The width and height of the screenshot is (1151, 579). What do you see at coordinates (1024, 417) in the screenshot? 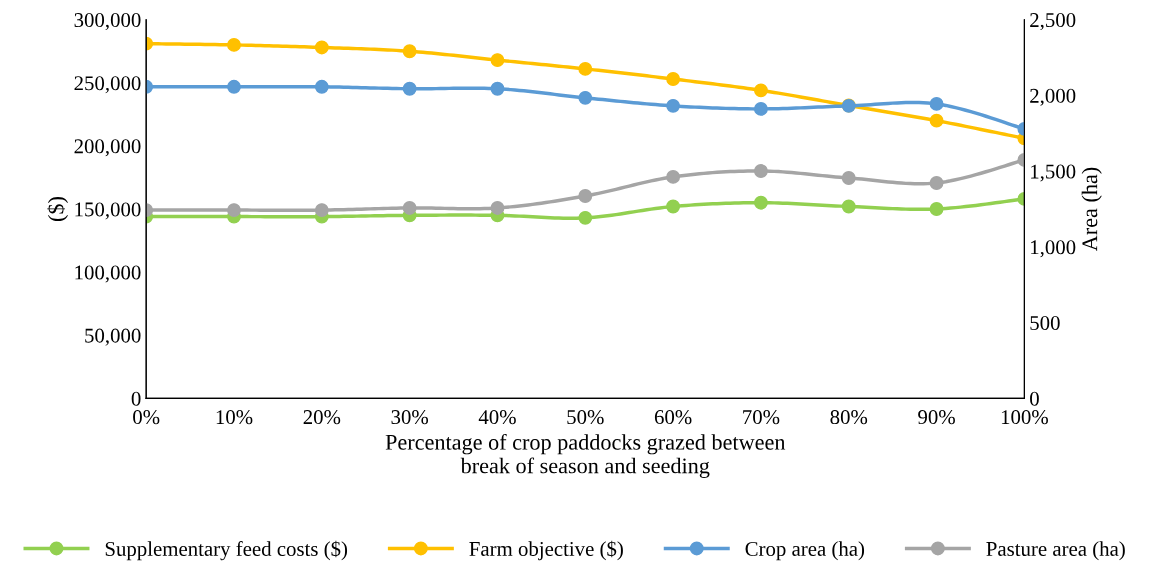
I see `x-tick-label: 100%` at bounding box center [1024, 417].